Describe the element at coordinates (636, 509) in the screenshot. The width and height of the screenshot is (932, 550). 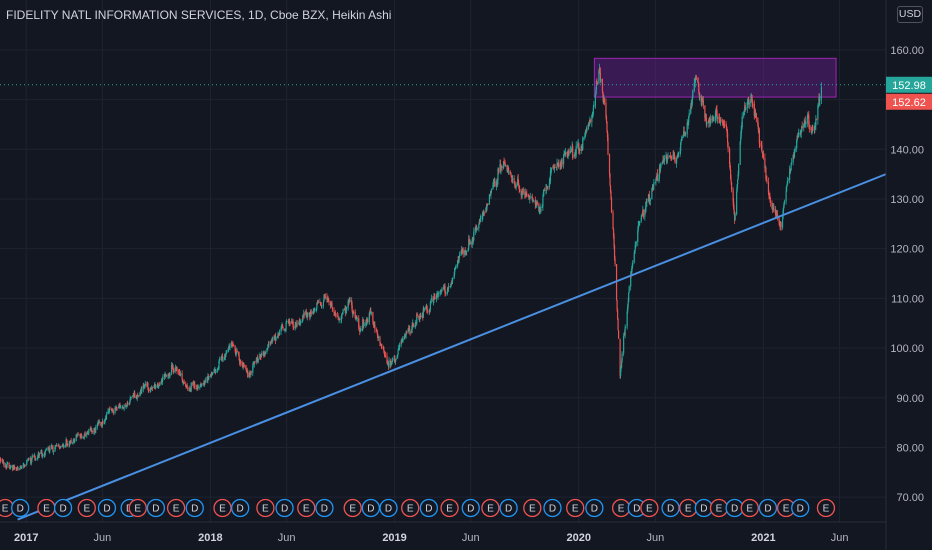
I see `event-marker-label: D` at that location.